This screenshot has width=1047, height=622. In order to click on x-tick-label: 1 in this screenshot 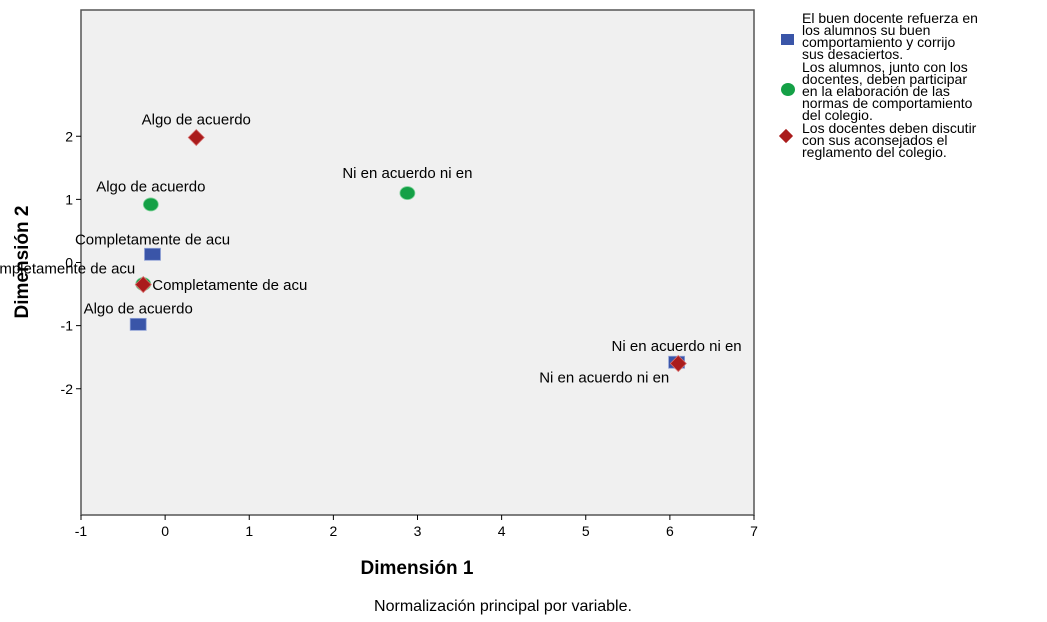, I will do `click(249, 531)`.